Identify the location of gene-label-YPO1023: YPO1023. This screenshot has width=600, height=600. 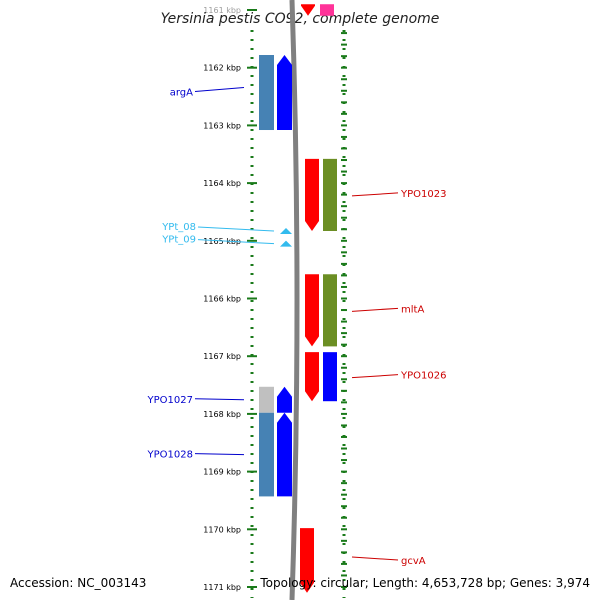
(423, 194).